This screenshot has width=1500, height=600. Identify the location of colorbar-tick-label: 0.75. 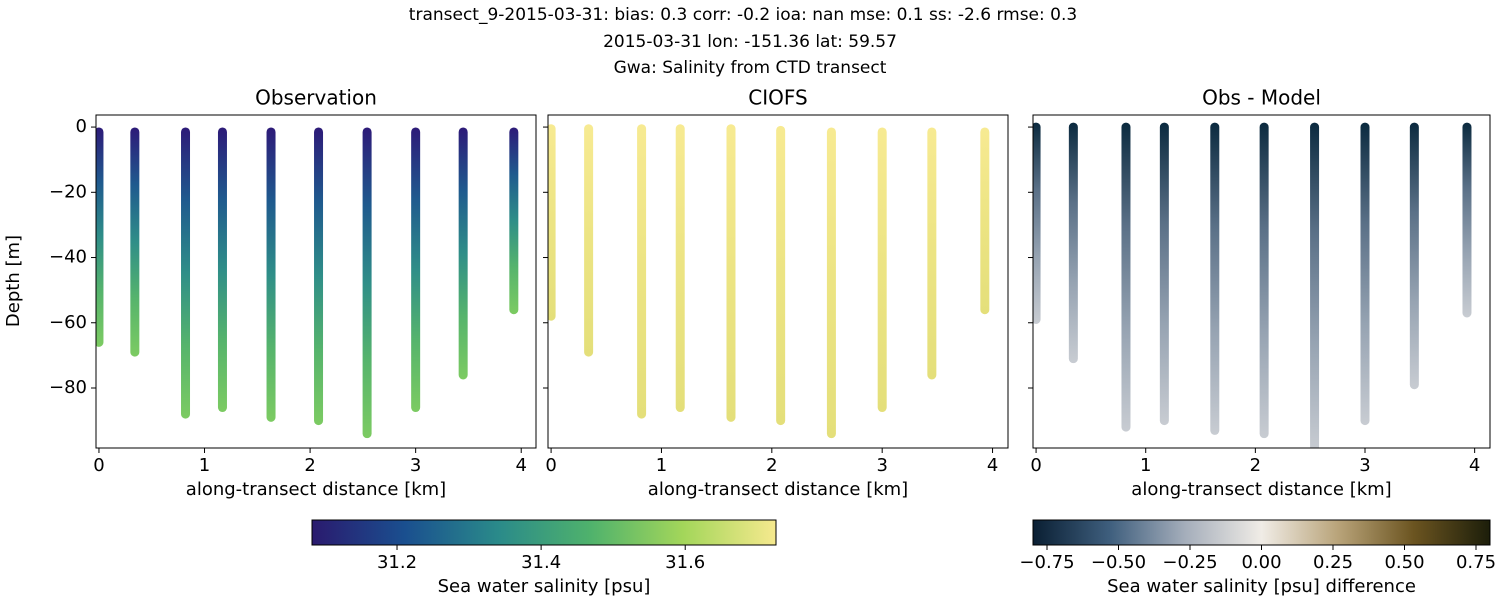
(1476, 562).